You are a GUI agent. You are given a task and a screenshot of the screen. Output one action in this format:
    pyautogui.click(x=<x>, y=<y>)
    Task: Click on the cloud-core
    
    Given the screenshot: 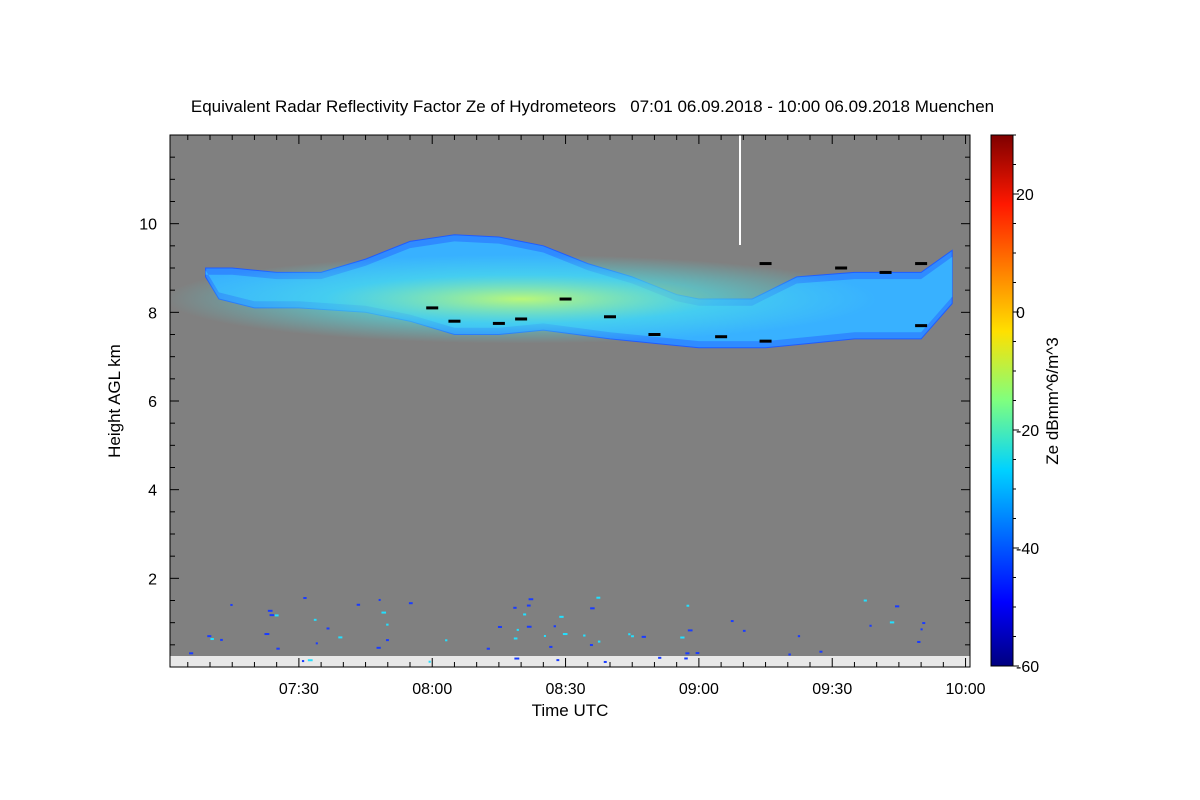 What is the action you would take?
    pyautogui.click(x=523, y=299)
    